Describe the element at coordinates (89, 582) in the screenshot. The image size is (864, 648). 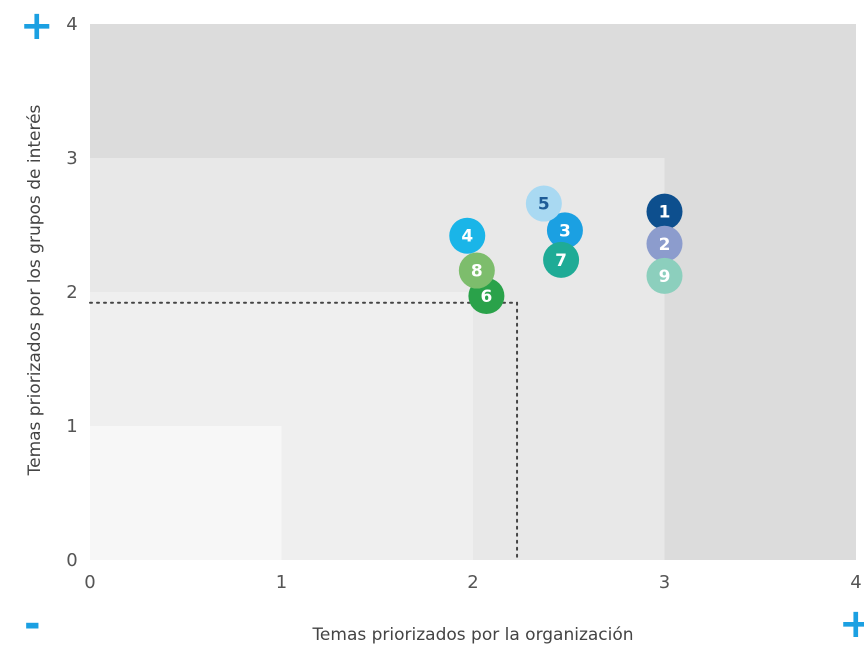
I see `x-tick-label: 0` at that location.